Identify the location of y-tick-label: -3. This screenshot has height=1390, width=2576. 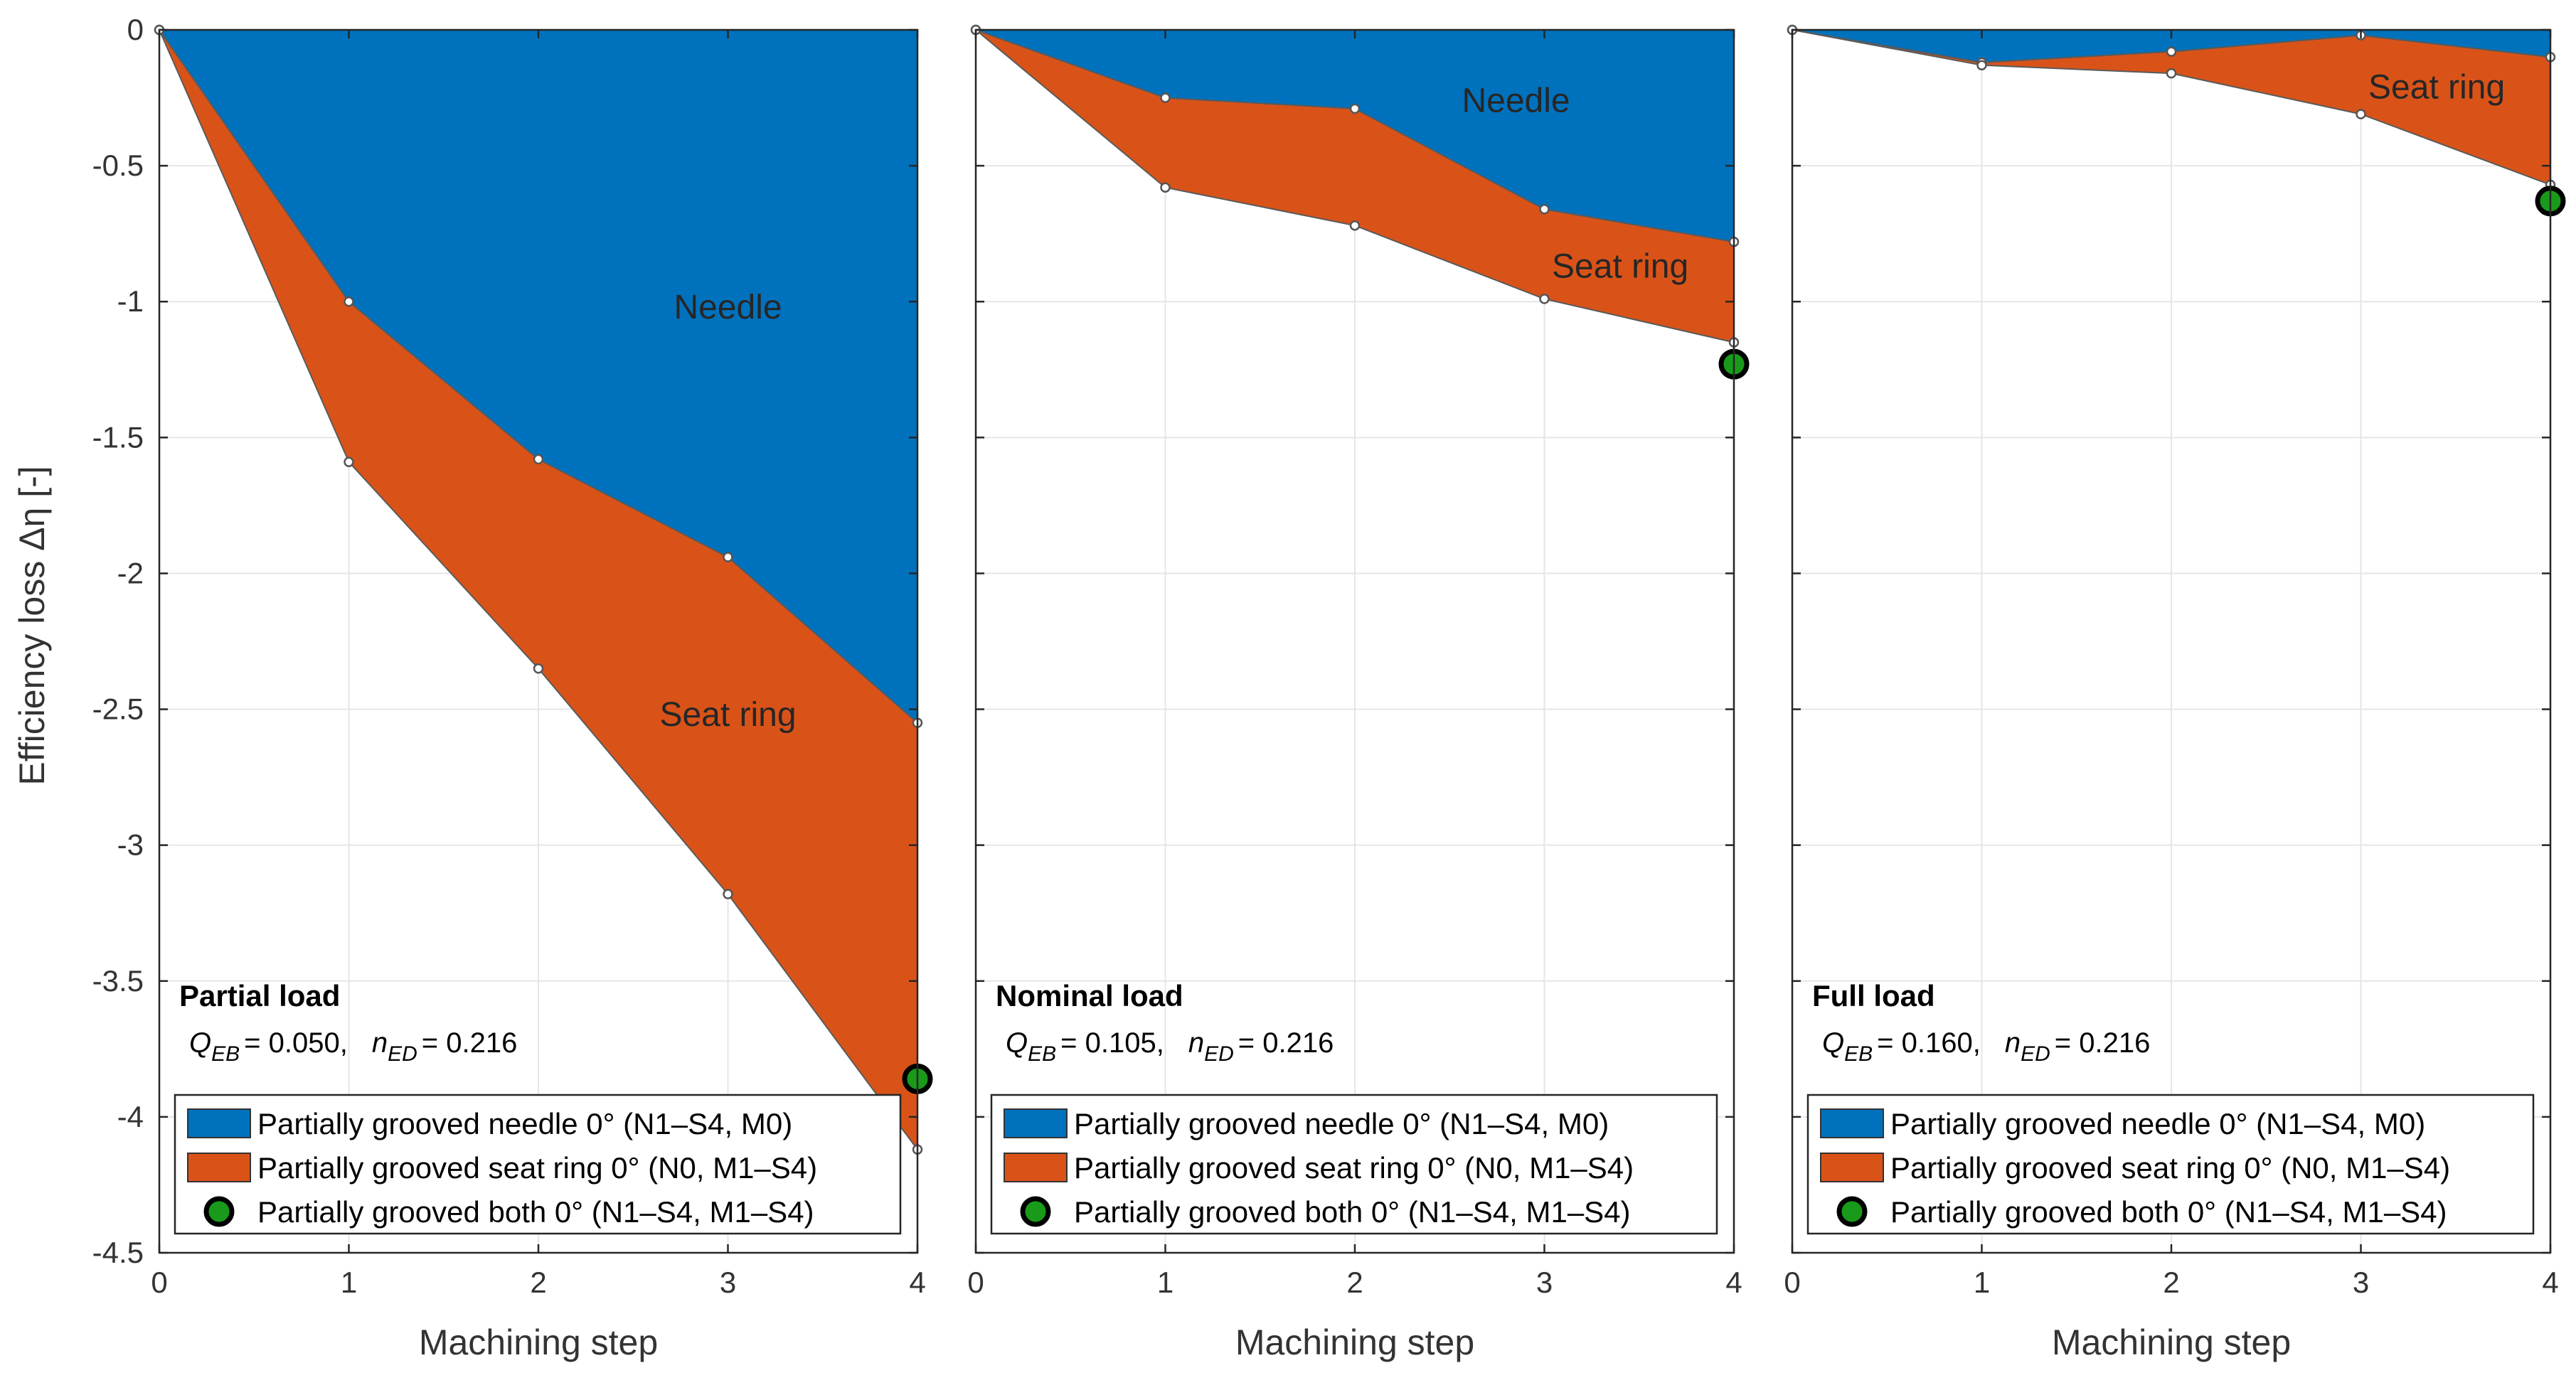
(130, 845).